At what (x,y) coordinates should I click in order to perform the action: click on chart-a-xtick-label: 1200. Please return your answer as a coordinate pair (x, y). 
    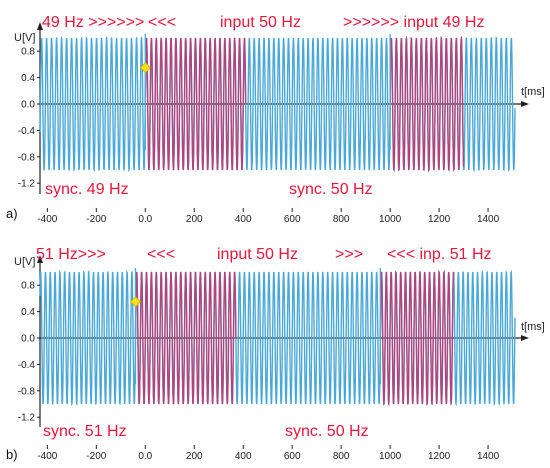
    Looking at the image, I should click on (439, 219).